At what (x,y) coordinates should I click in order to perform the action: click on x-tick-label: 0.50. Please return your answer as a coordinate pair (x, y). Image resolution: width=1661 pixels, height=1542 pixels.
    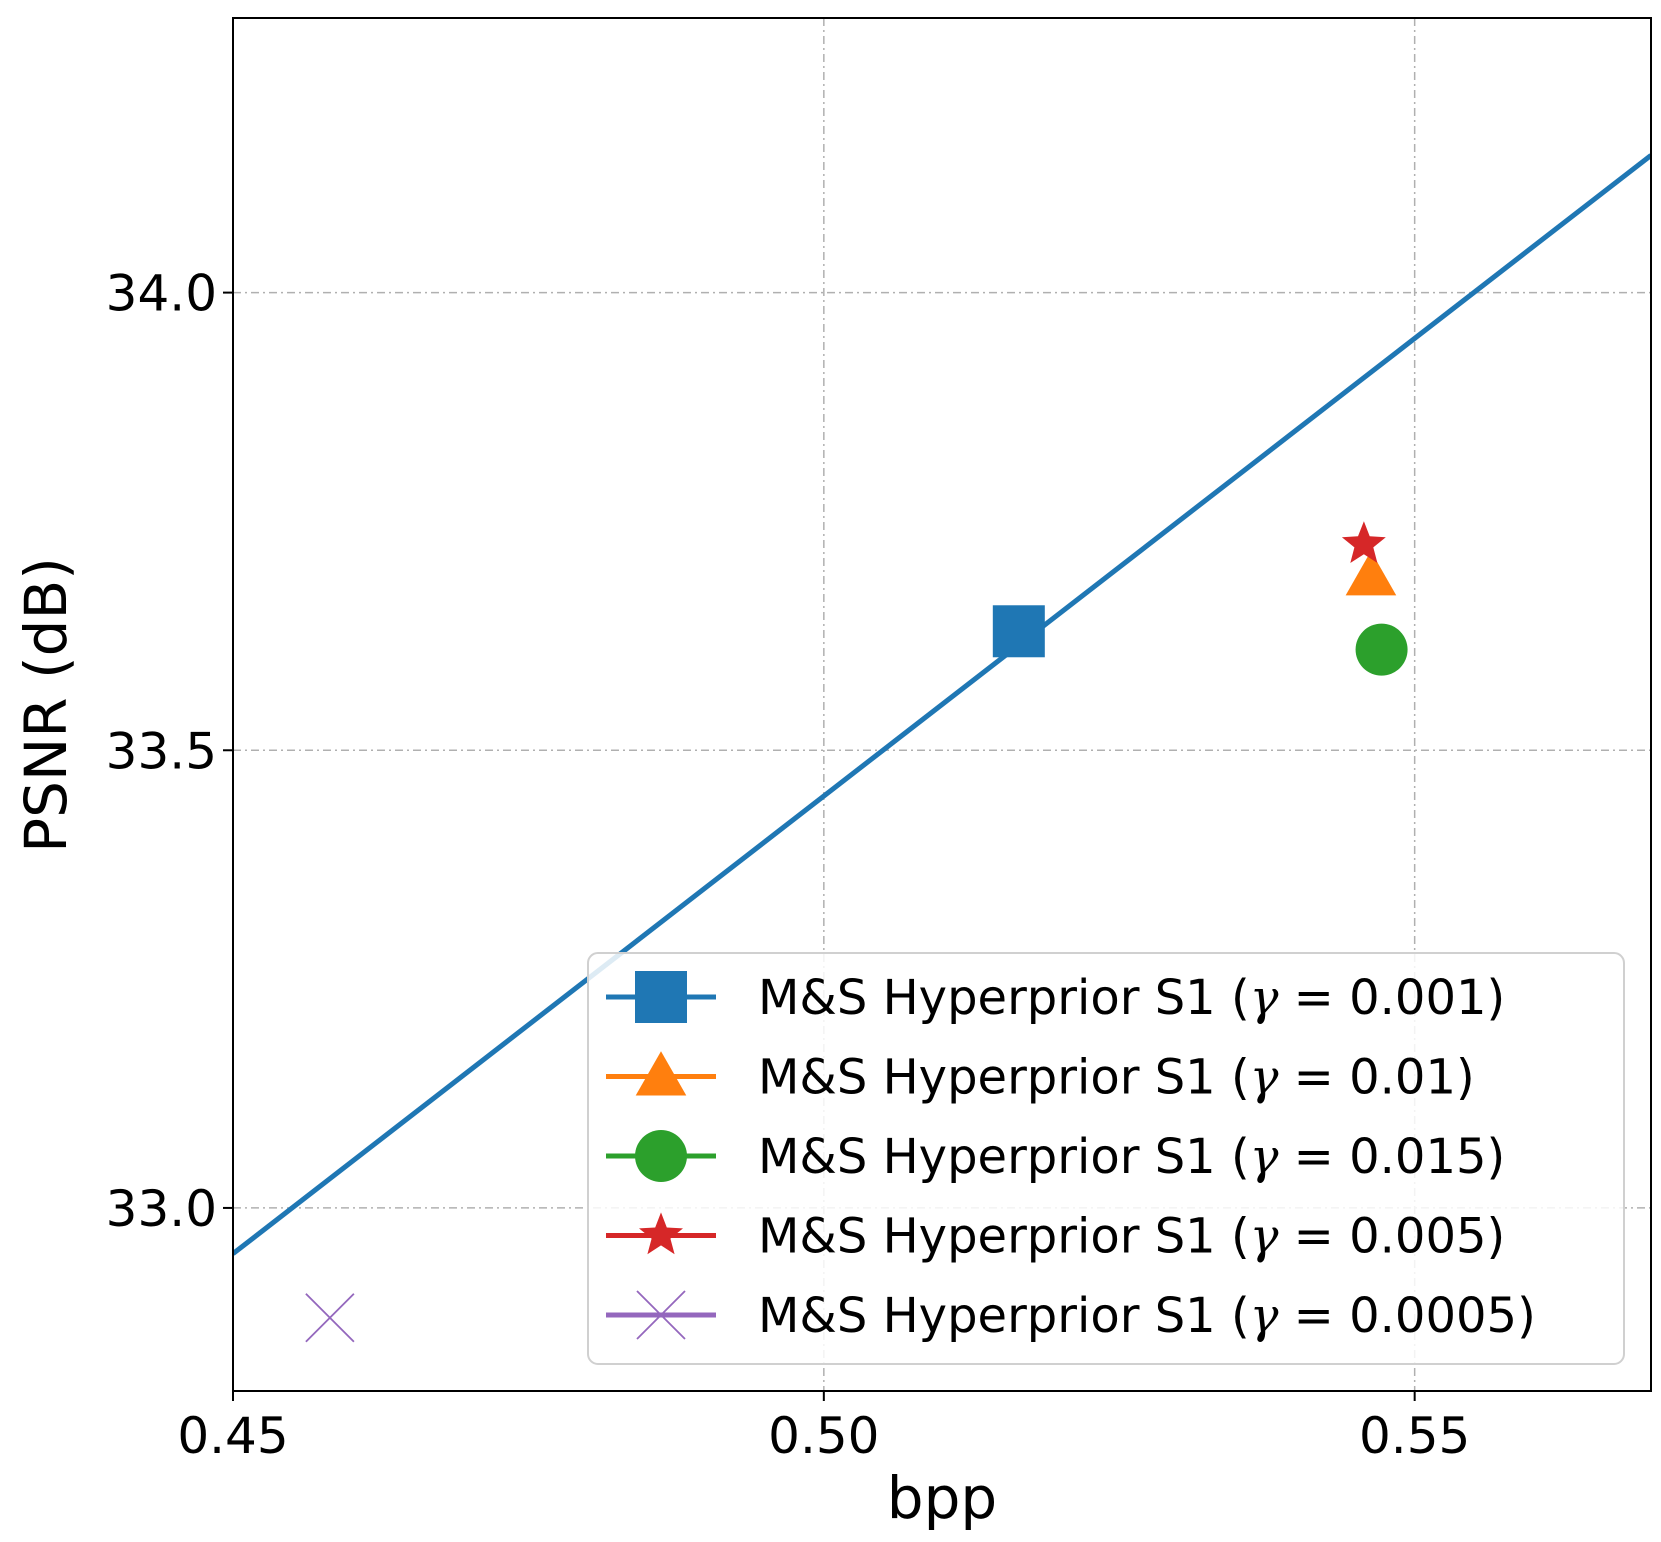
    Looking at the image, I should click on (823, 1436).